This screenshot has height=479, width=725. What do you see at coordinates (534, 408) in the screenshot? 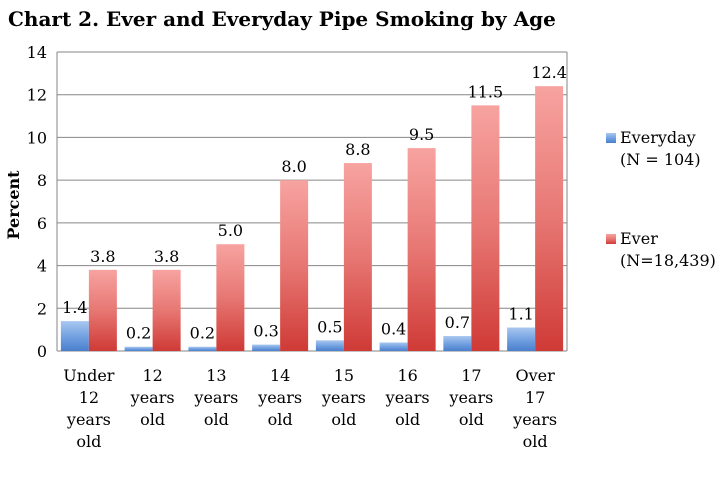
I see `x-category-label: Over 17 years old` at bounding box center [534, 408].